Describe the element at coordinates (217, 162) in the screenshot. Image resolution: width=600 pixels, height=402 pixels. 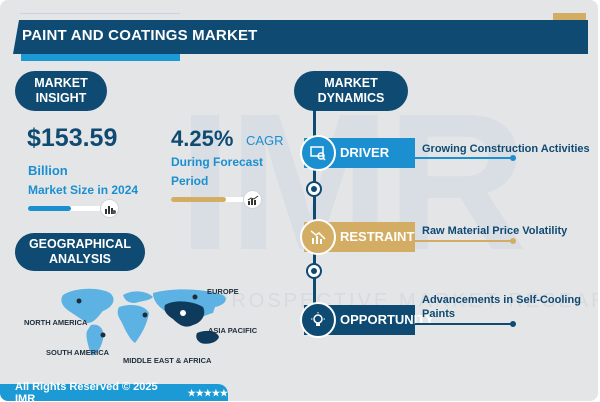
I see `cagr-caption-1: During Forecast` at that location.